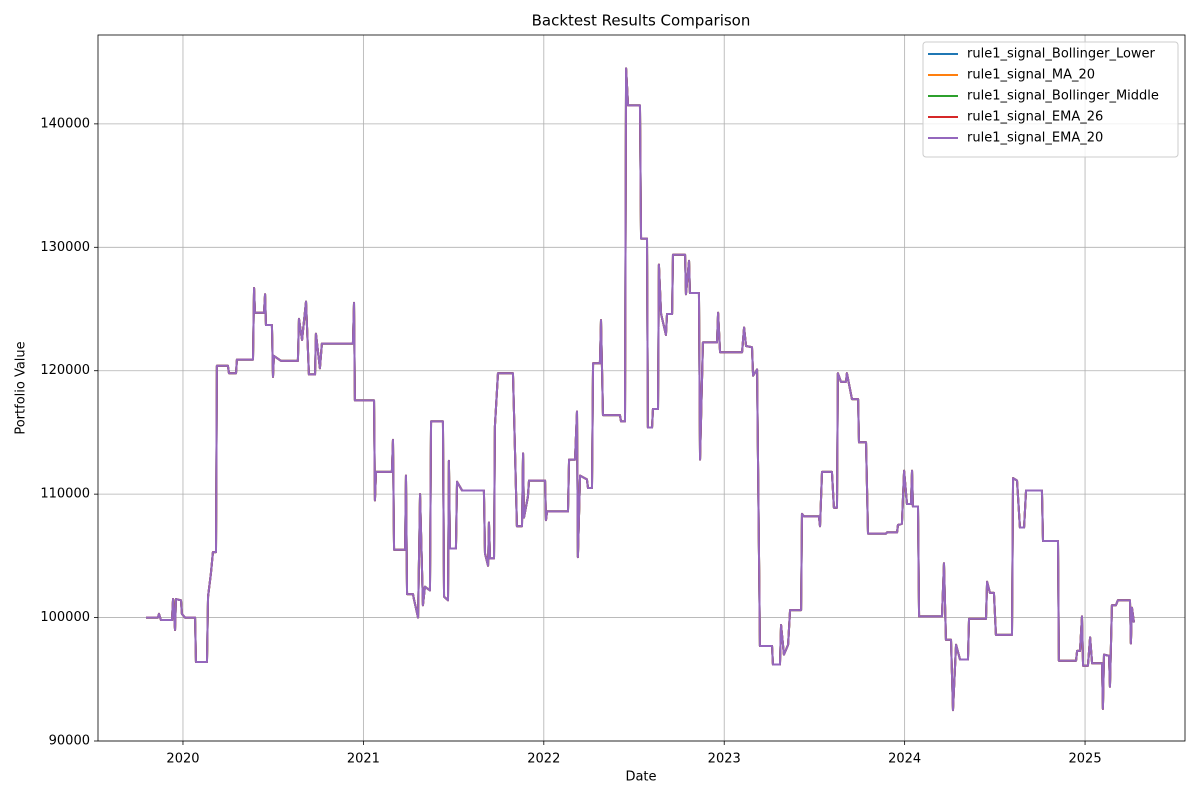 This screenshot has width=1200, height=800. I want to click on x-tick-label: 2021, so click(363, 759).